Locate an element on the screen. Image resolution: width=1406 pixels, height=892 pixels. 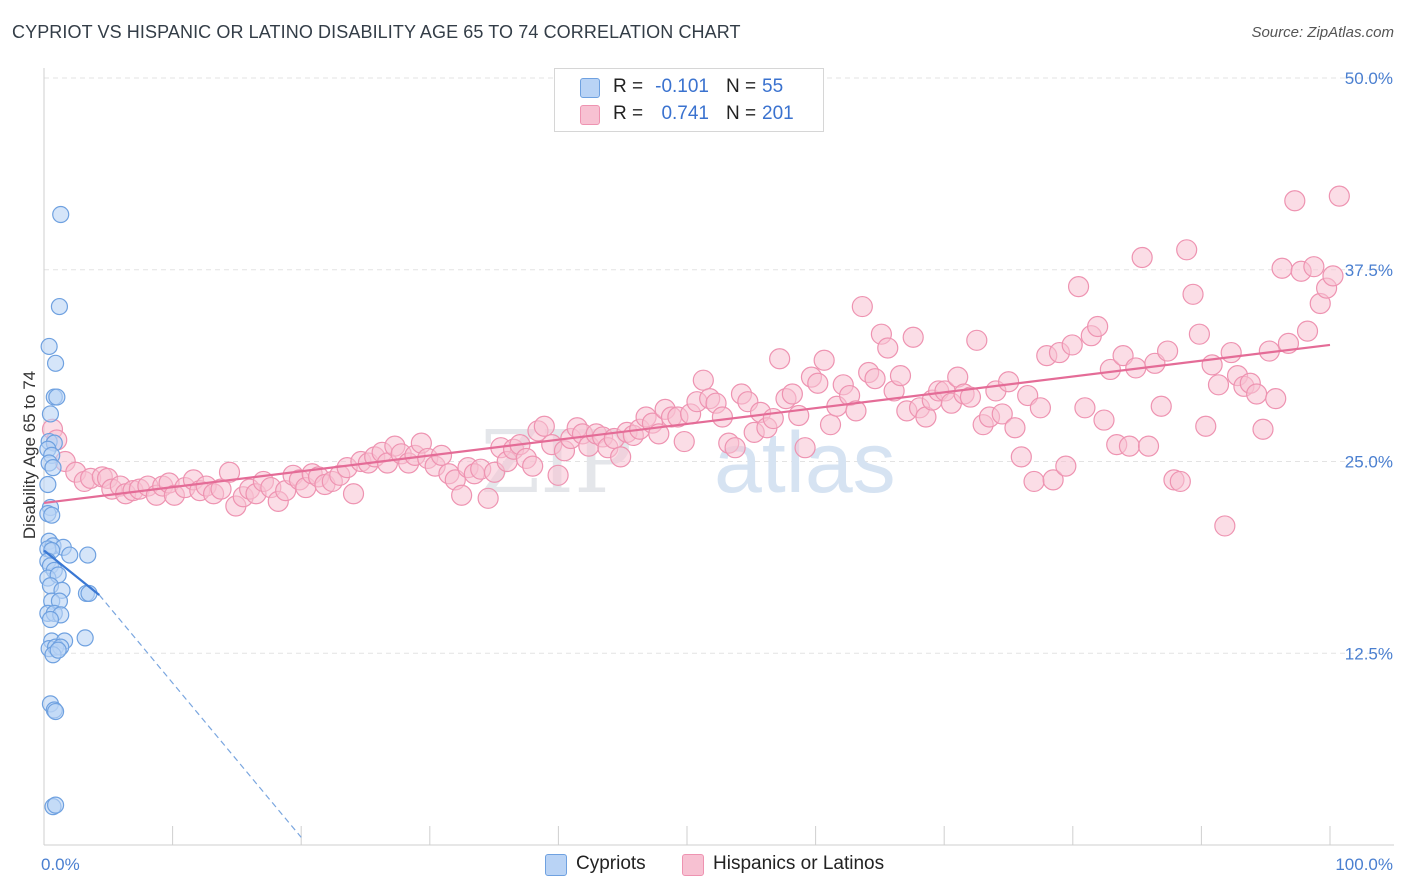
cypriot-trend-extension is located at coordinates (200, 716).